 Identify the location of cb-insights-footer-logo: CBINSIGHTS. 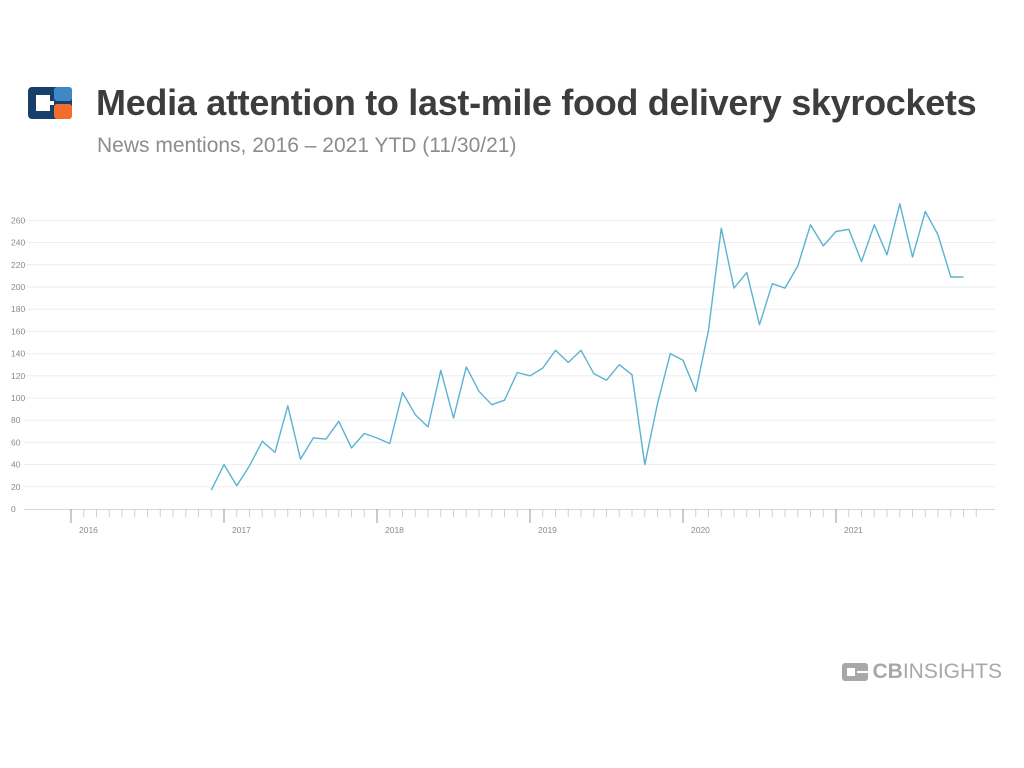
(922, 672).